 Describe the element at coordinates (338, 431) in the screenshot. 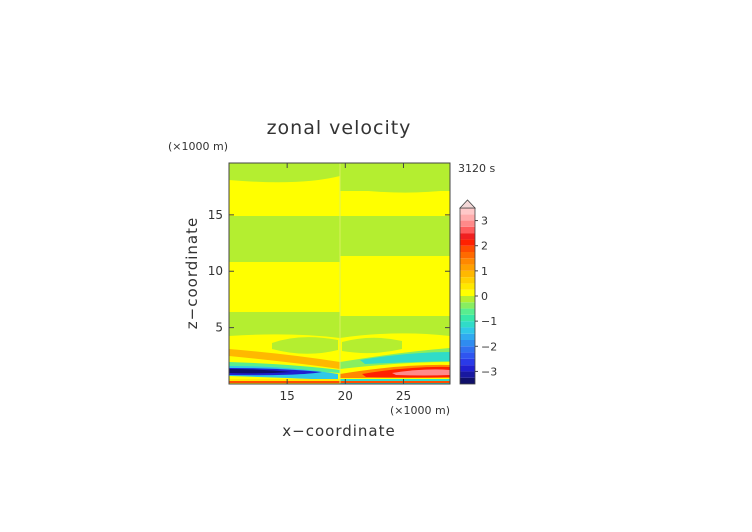

I see `x-axis-label: x−coordinate` at that location.